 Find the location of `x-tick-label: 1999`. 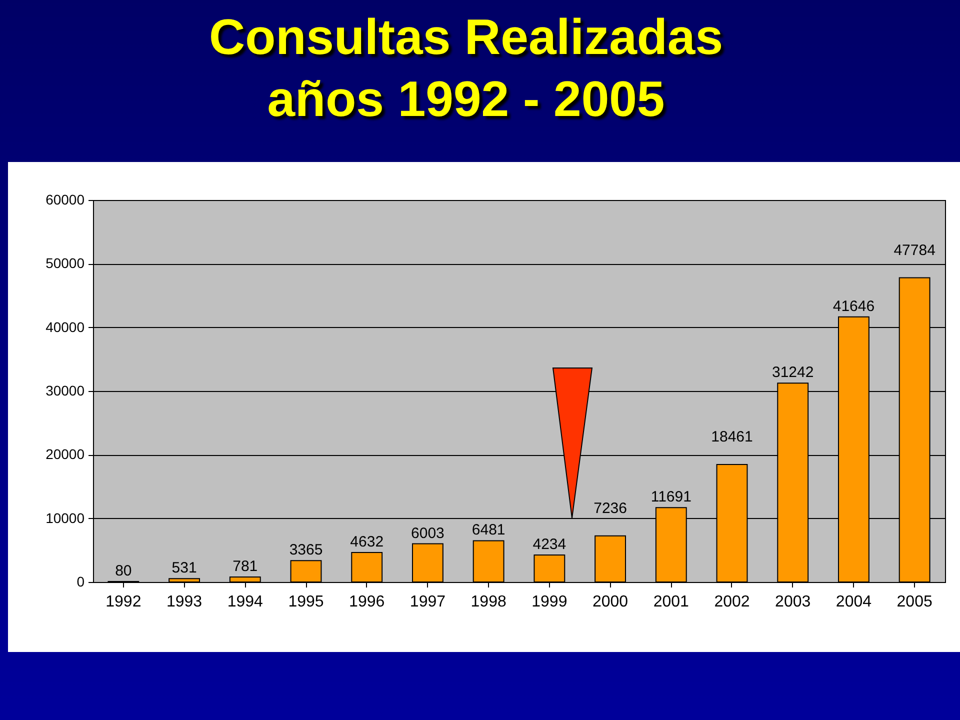

x-tick-label: 1999 is located at coordinates (550, 602).